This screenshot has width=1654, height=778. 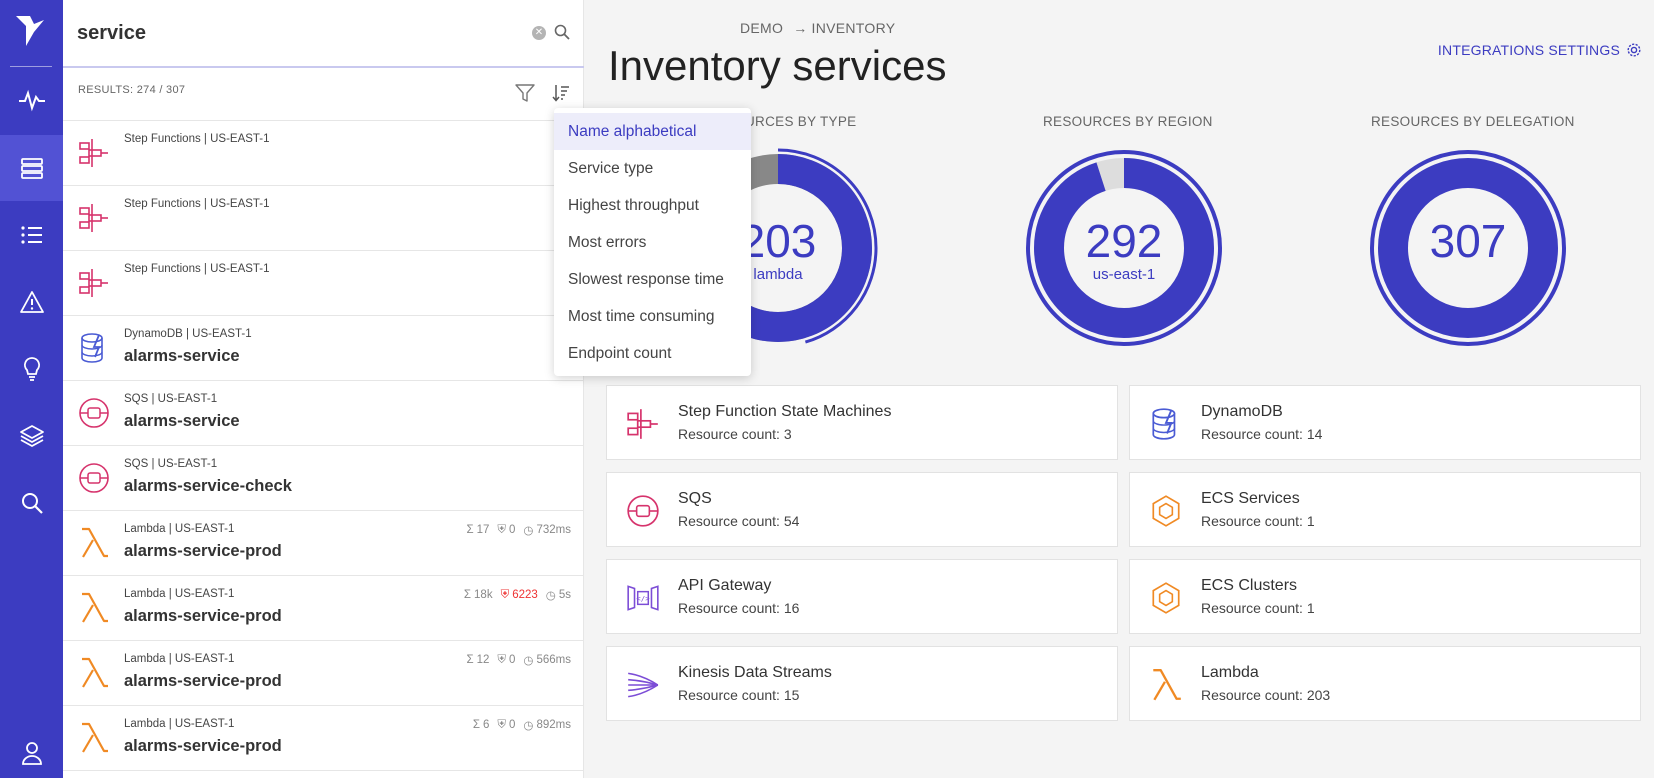 What do you see at coordinates (132, 90) in the screenshot?
I see `results-count: RESULTS: 274 / 307` at bounding box center [132, 90].